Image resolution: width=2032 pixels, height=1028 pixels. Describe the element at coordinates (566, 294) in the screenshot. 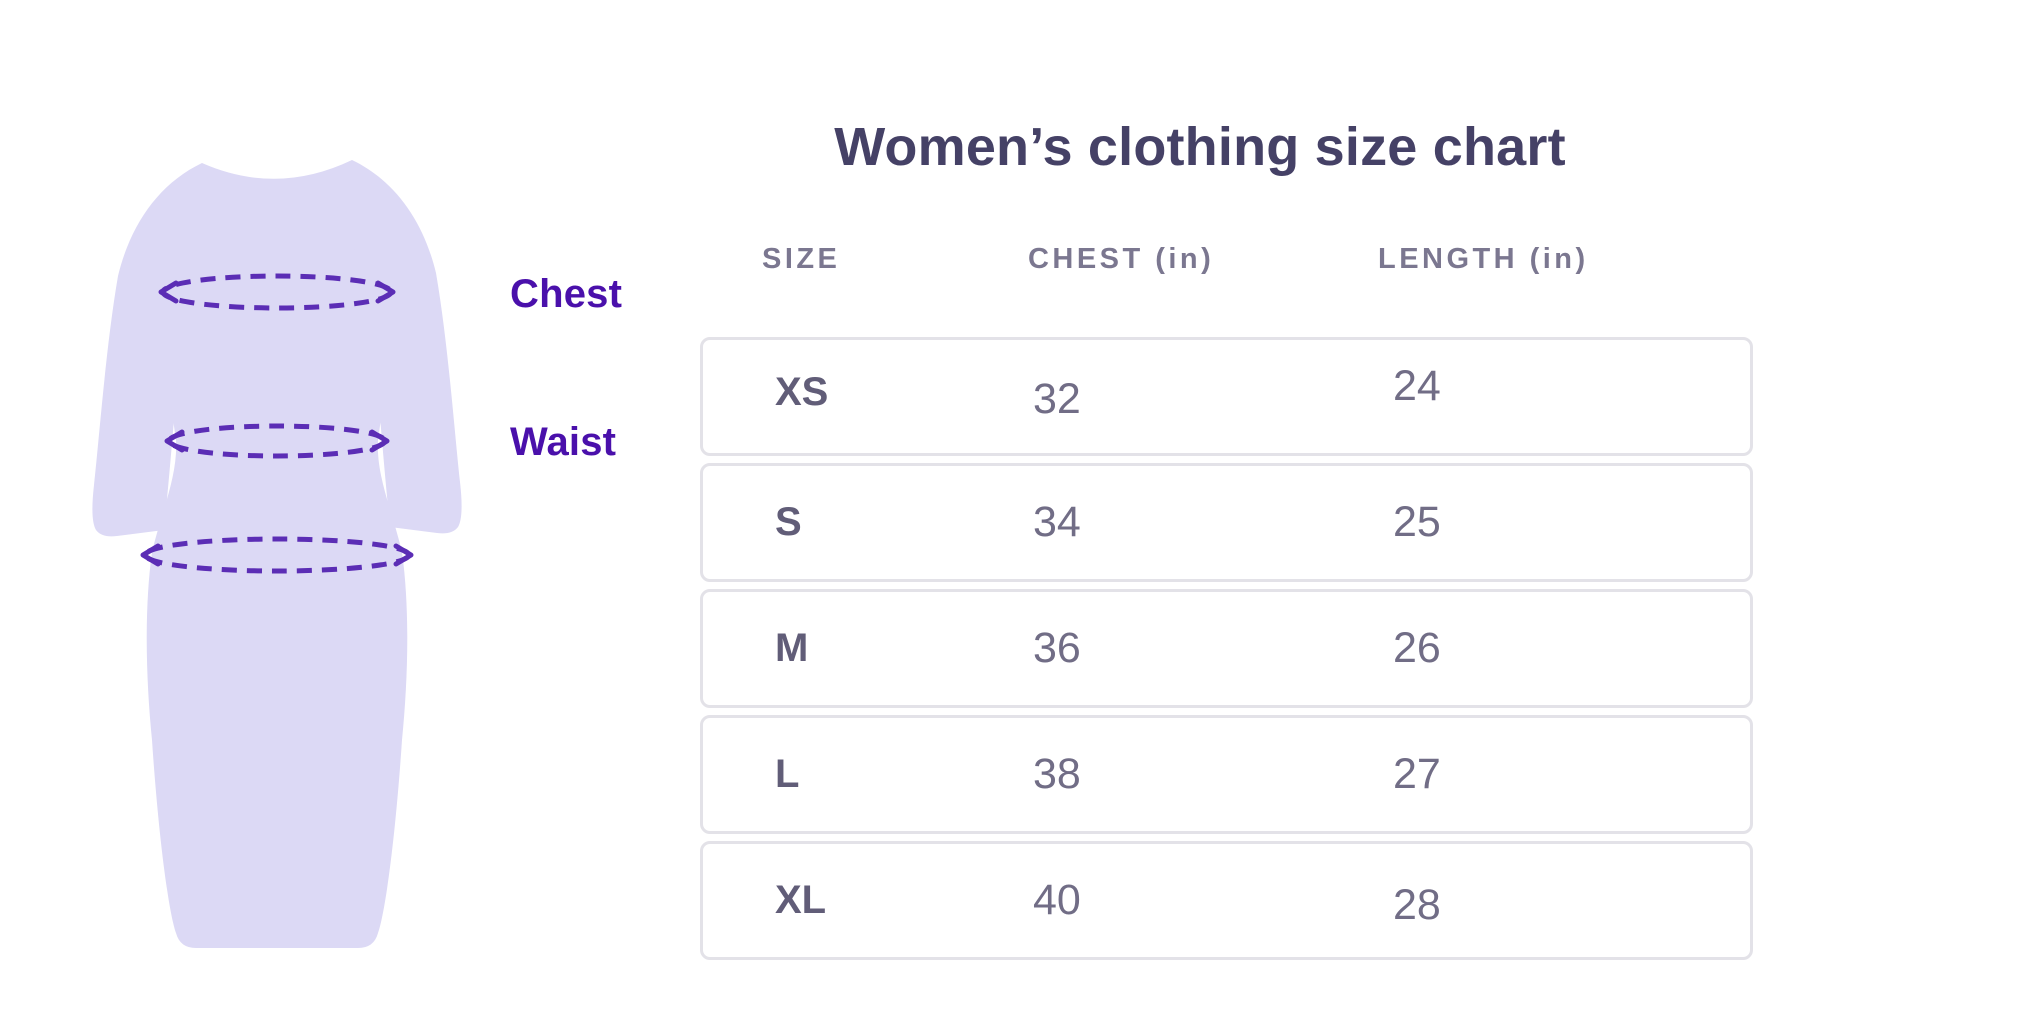

I see `chest-measure-label: Chest` at that location.